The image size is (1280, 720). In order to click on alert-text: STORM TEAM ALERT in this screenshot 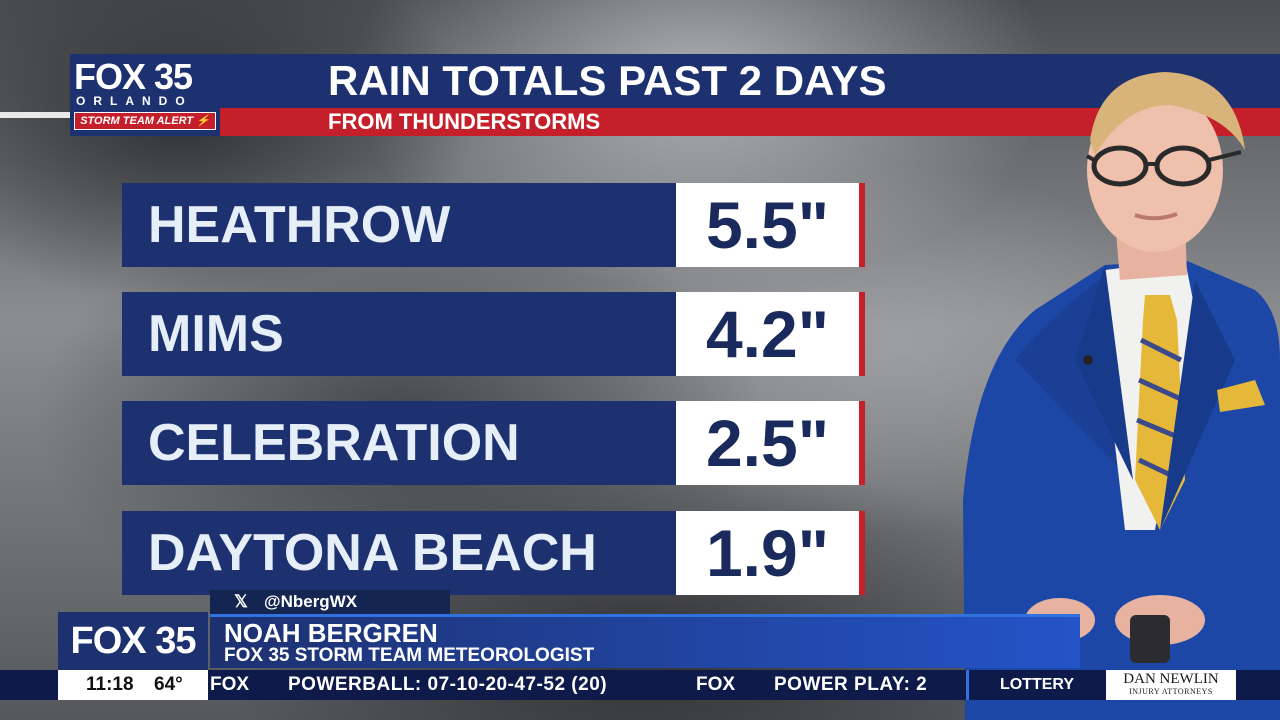, I will do `click(137, 121)`.